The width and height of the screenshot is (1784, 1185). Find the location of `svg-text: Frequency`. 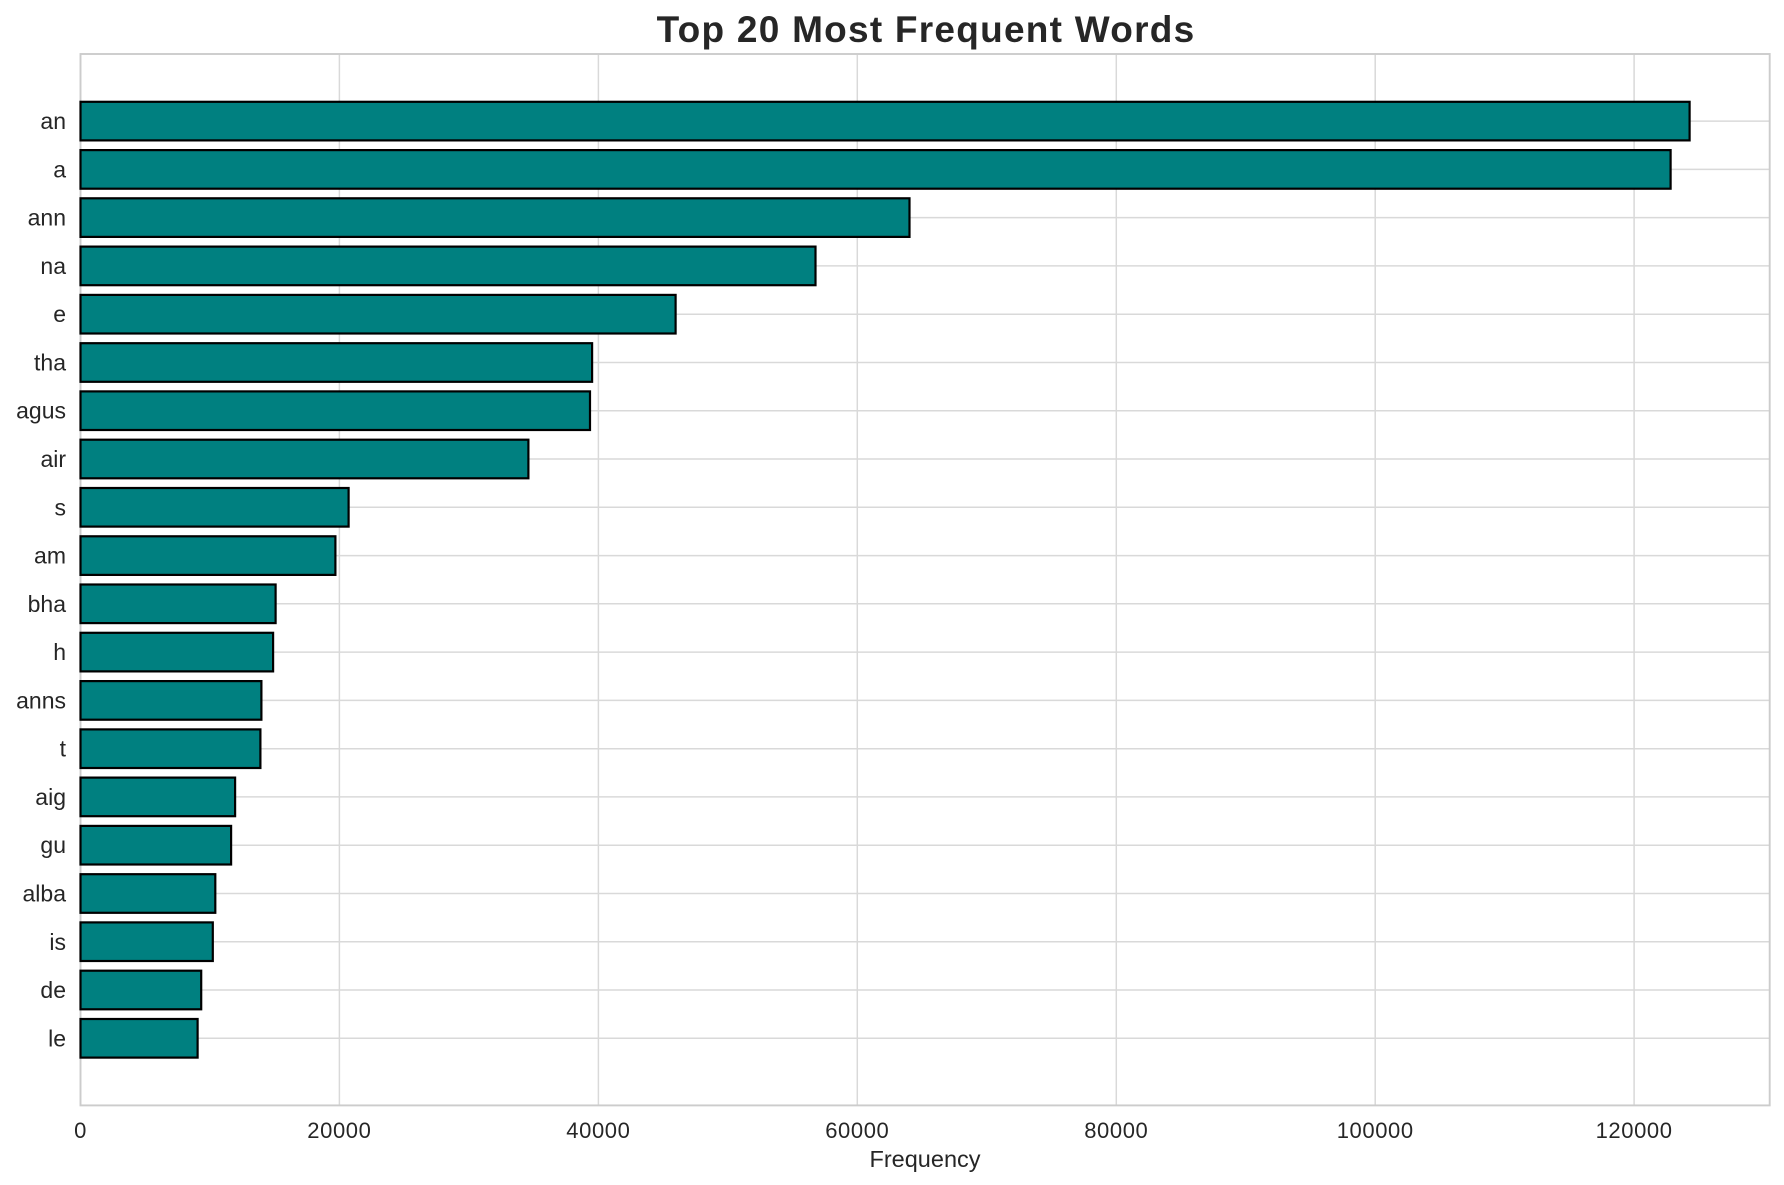

svg-text: Frequency is located at coordinates (924, 1159).